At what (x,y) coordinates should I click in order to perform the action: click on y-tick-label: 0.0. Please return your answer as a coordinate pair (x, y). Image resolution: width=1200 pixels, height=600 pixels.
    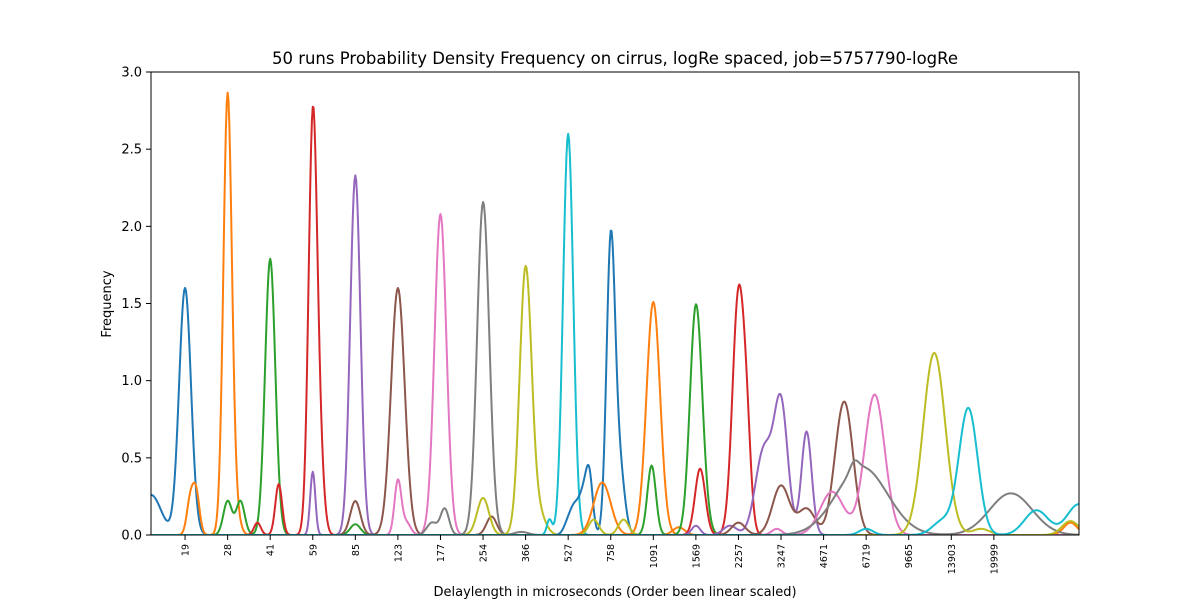
    Looking at the image, I should click on (131, 536).